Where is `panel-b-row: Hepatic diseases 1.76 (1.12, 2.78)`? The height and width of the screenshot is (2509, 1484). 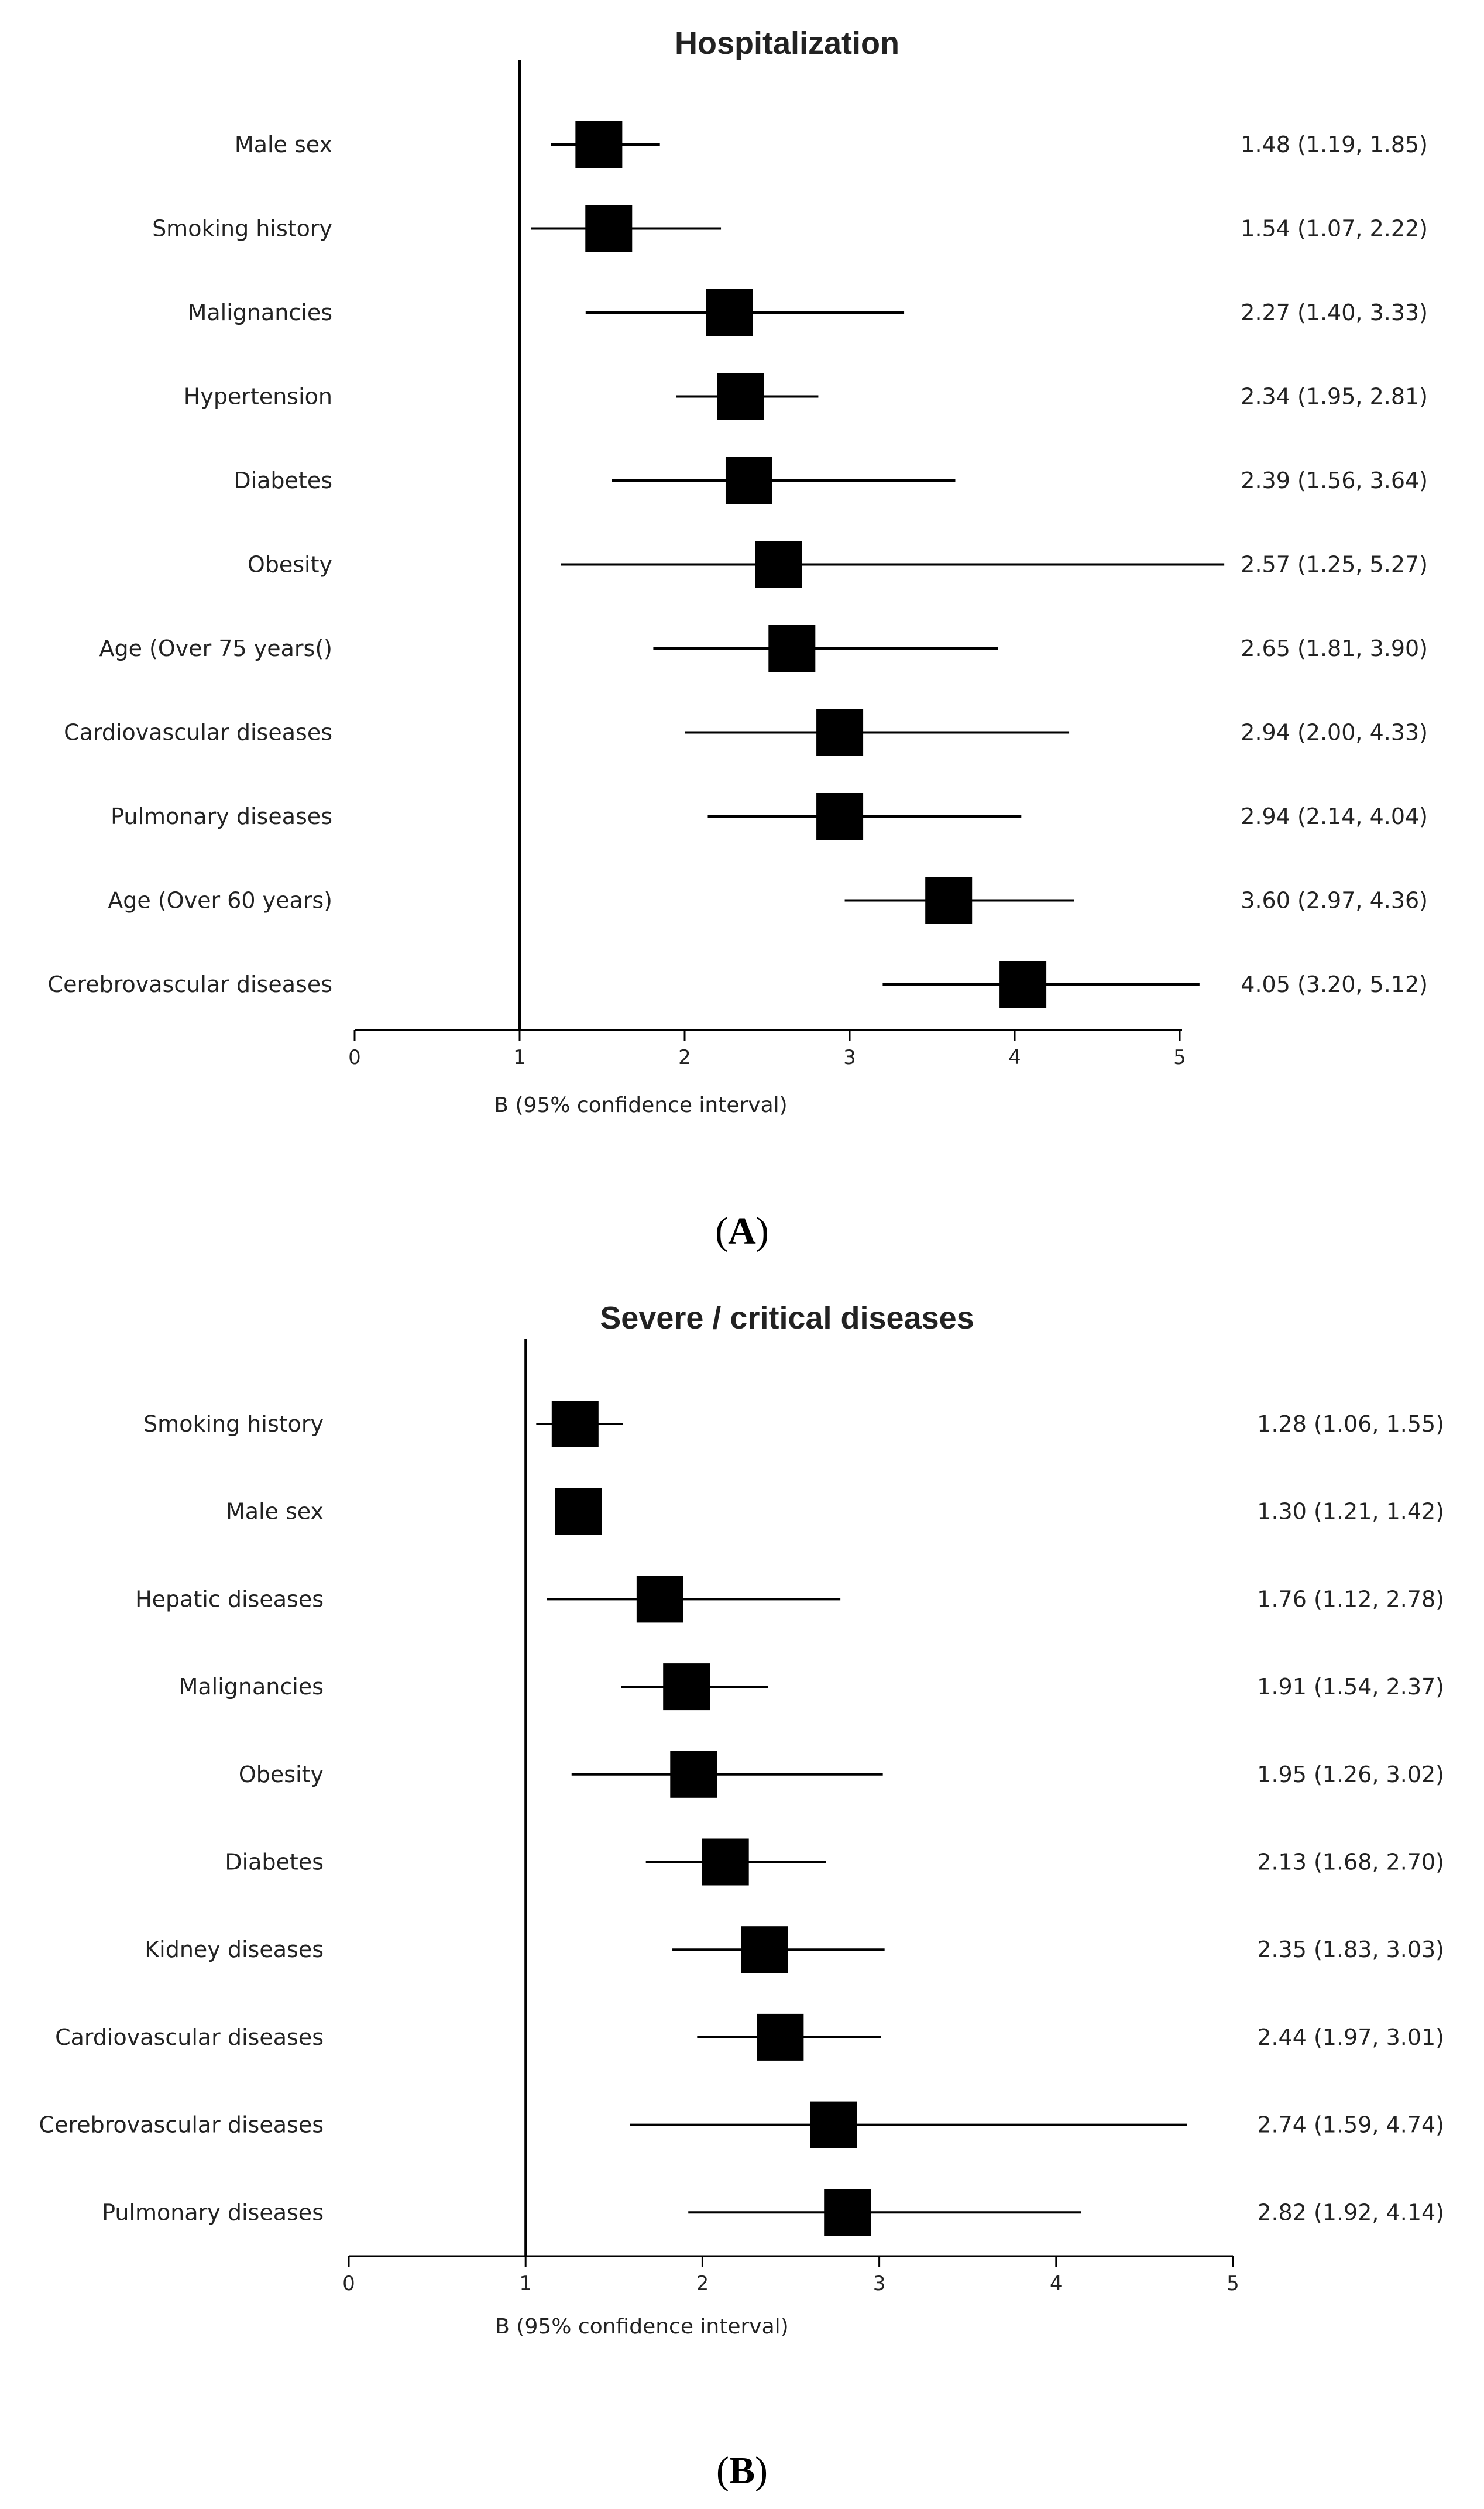
panel-b-row: Hepatic diseases 1.76 (1.12, 2.78) is located at coordinates (790, 1599).